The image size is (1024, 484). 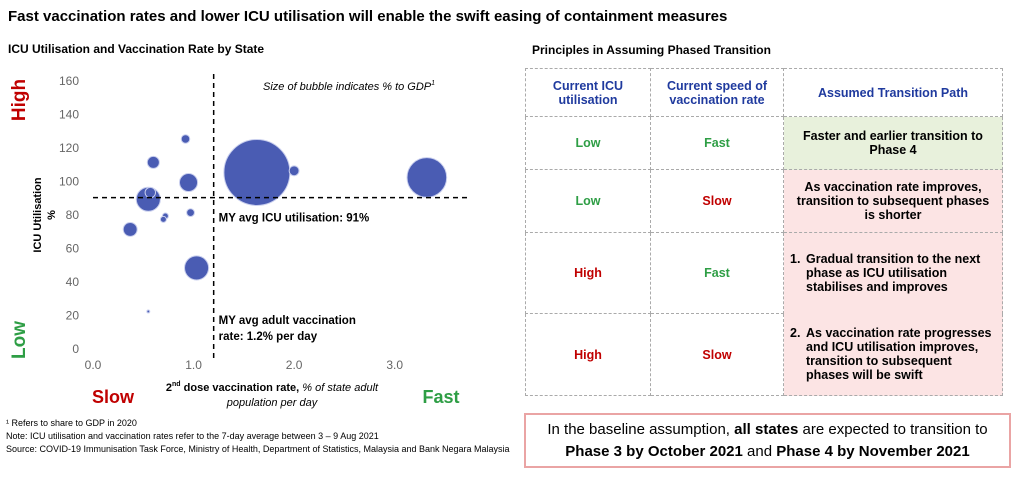 What do you see at coordinates (588, 92) in the screenshot?
I see `table-header: Current ICU utilisation` at bounding box center [588, 92].